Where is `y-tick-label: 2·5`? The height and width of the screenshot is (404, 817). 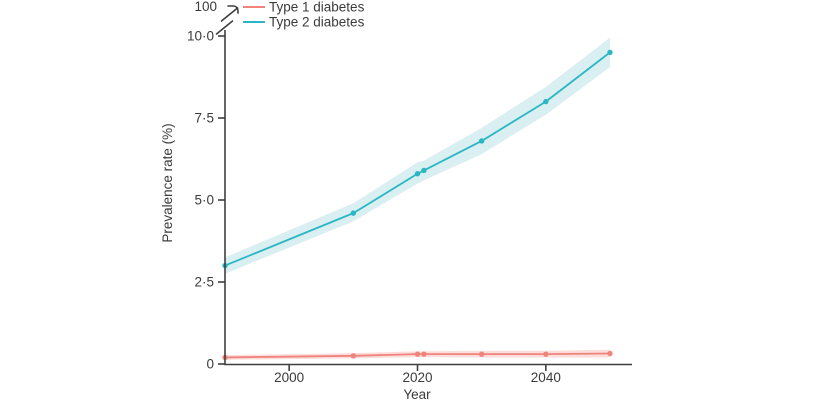 y-tick-label: 2·5 is located at coordinates (204, 282).